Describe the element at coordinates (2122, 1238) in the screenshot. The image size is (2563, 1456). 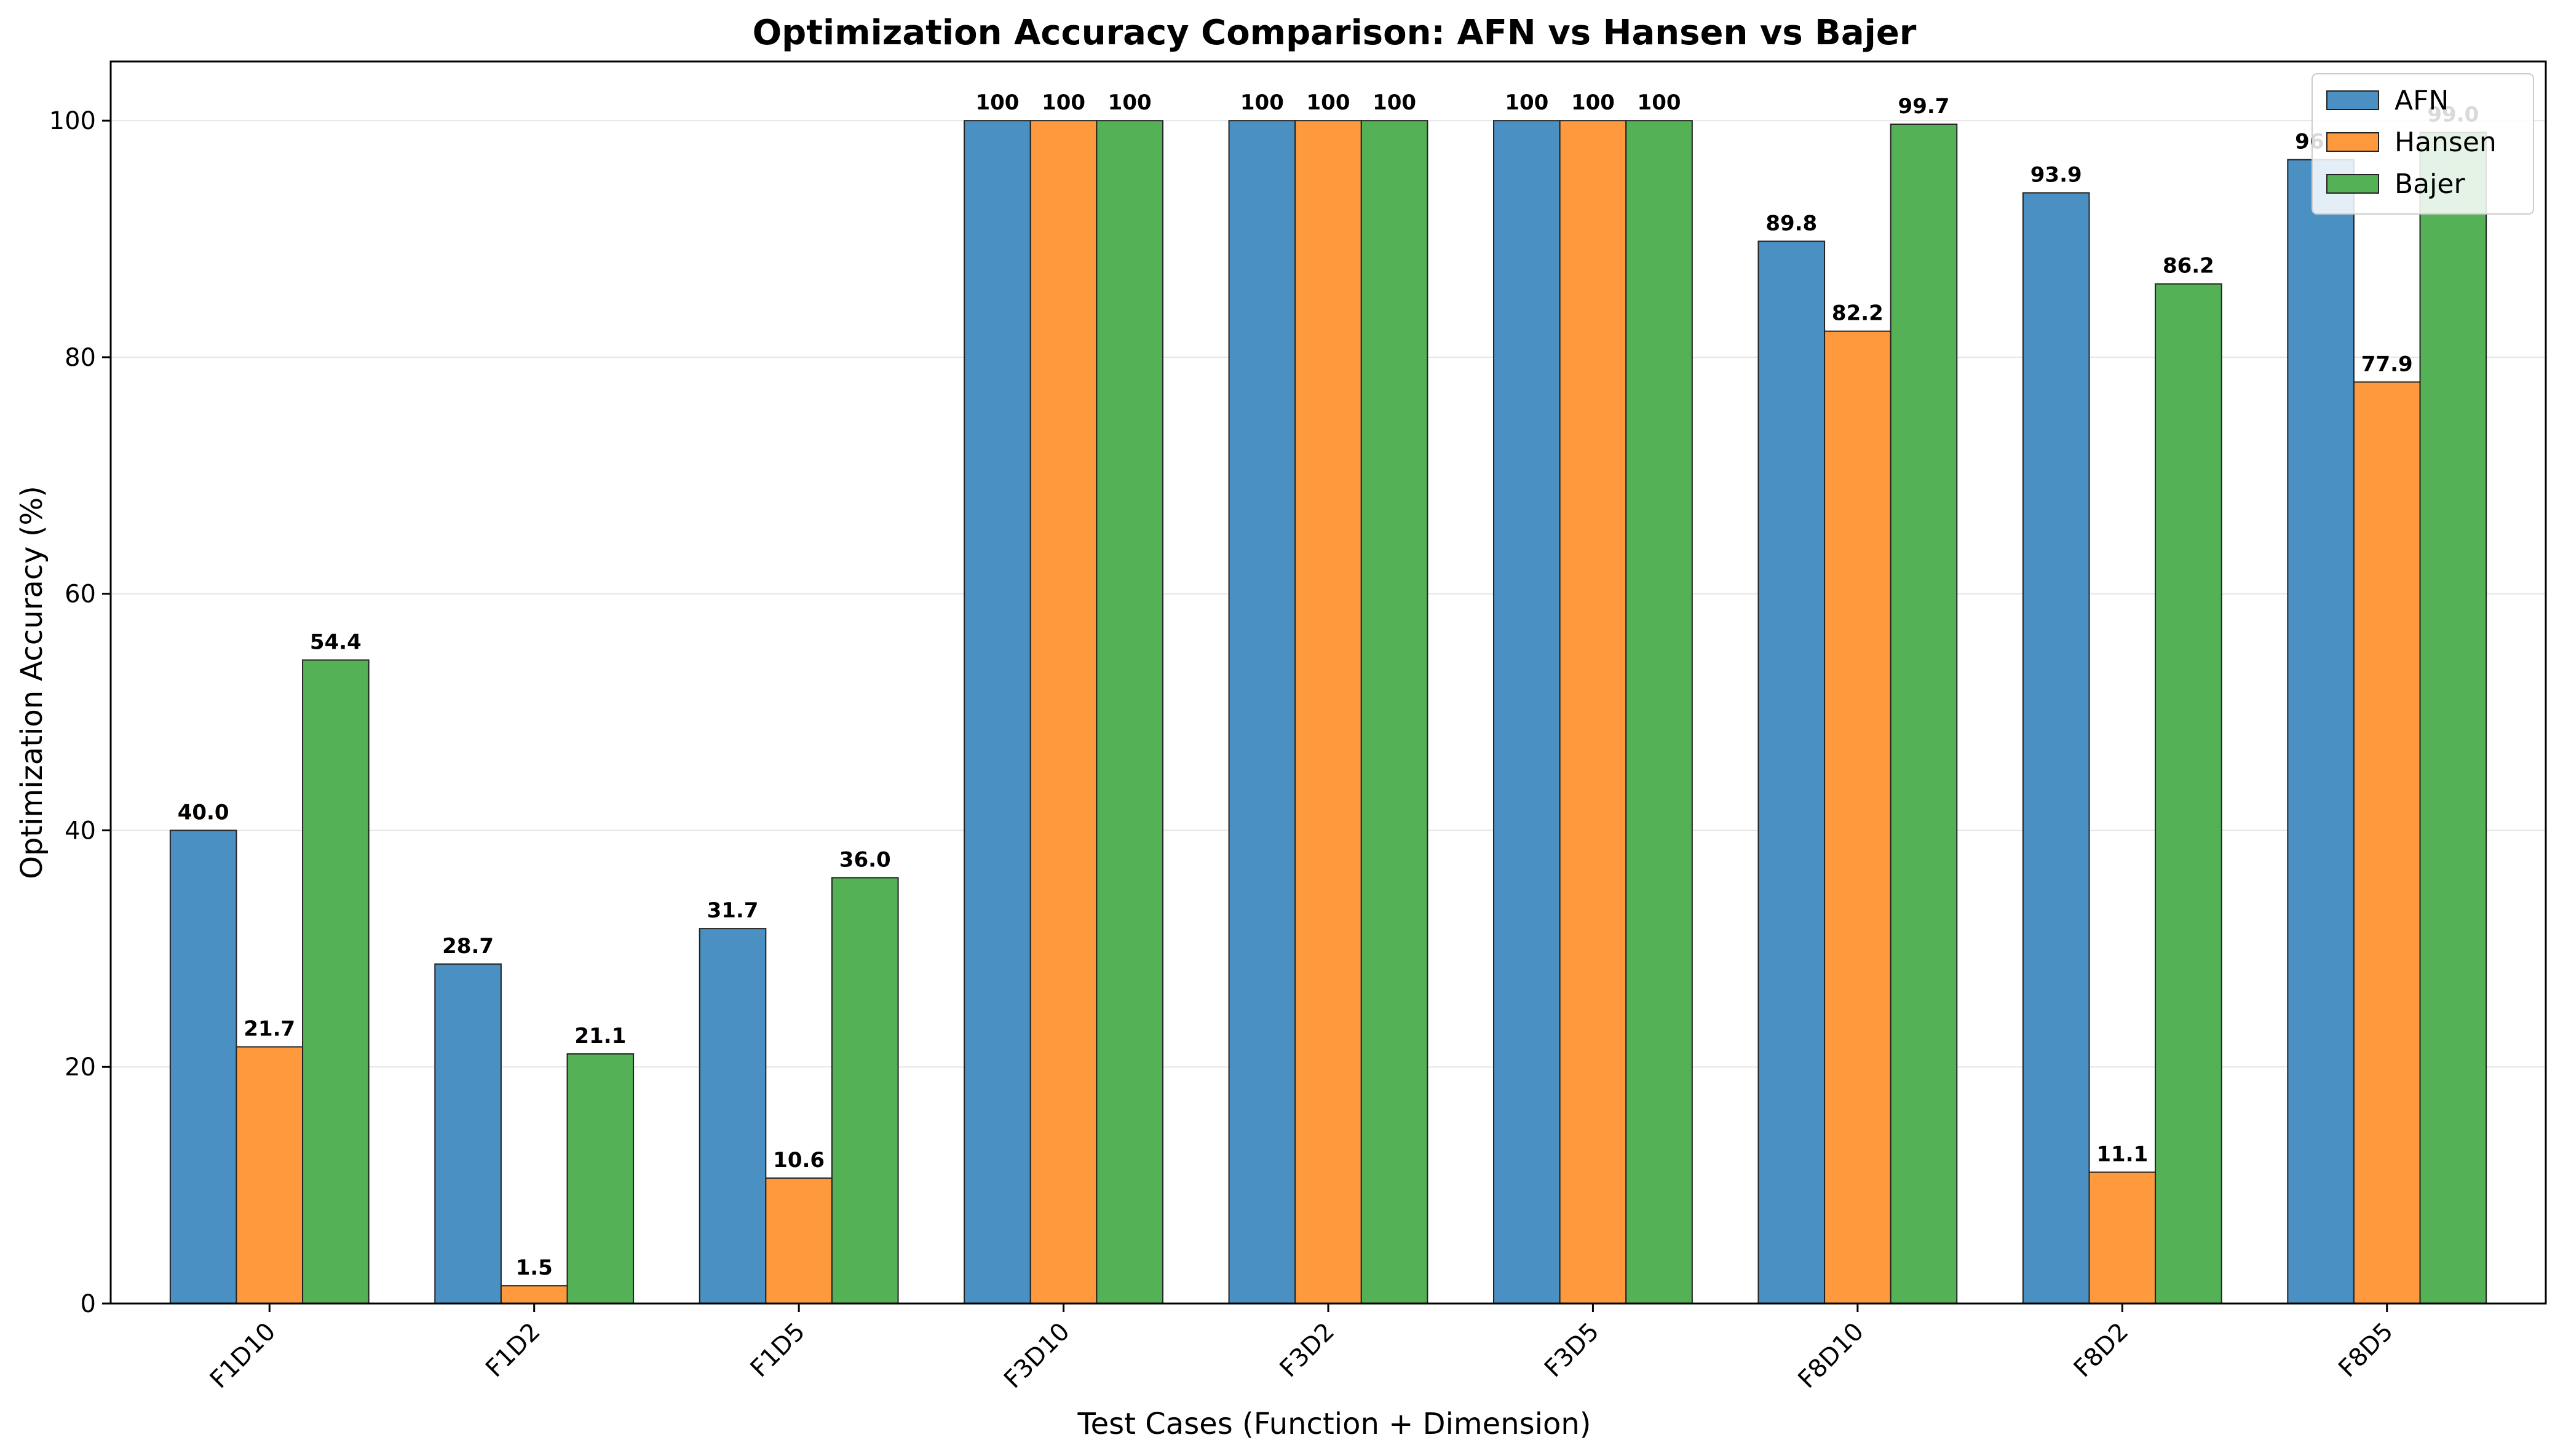
I see `bar-hansen-f8d2` at that location.